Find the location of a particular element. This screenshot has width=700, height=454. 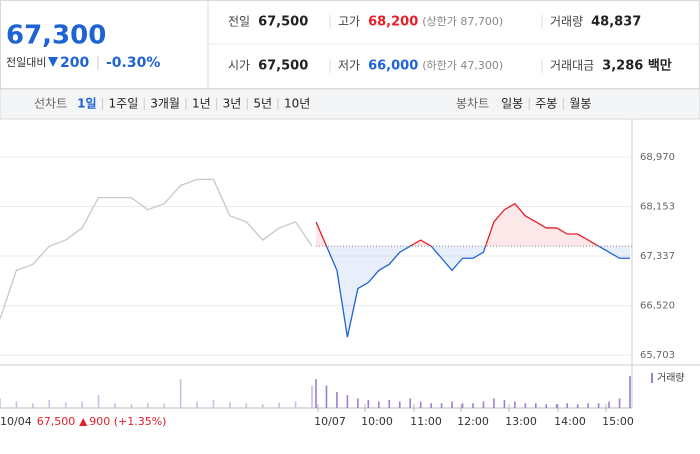

period-tab: 1주일 is located at coordinates (124, 104).